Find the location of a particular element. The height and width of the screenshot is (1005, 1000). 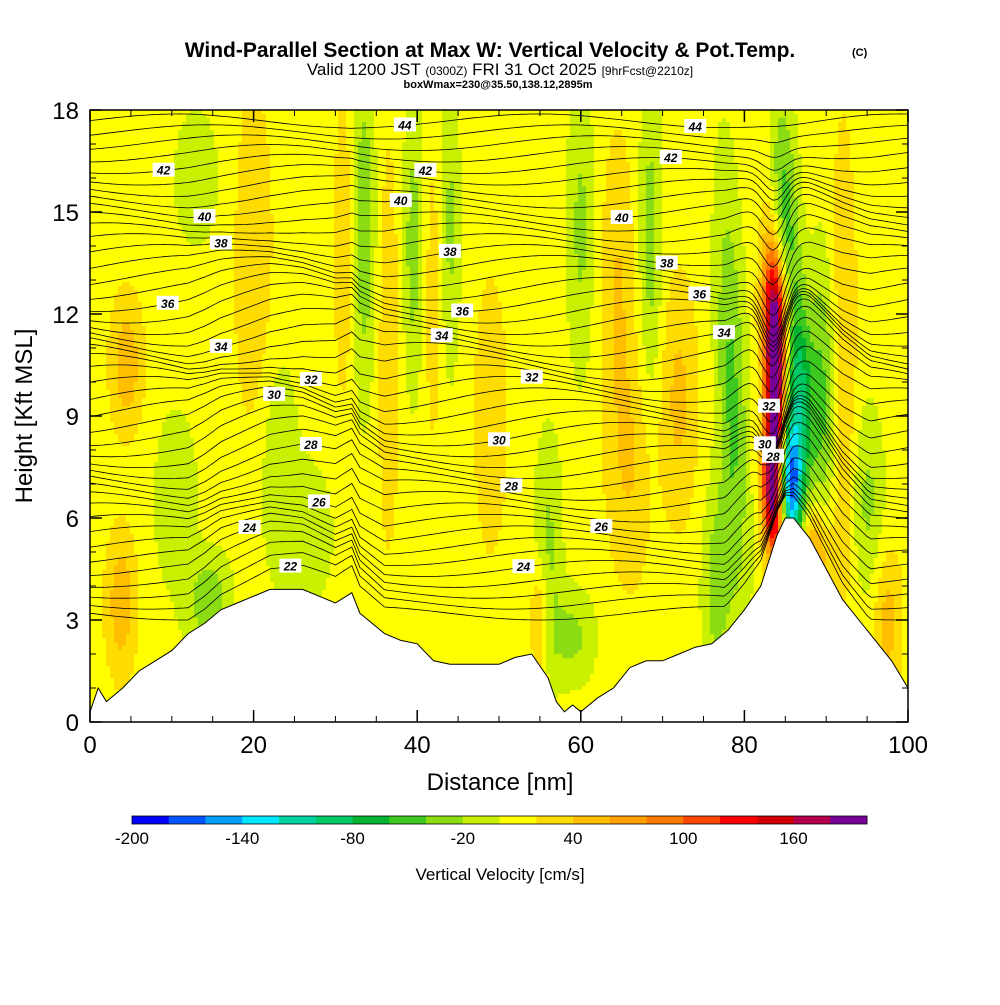

theta-contour-label-text: 36 is located at coordinates (700, 294).